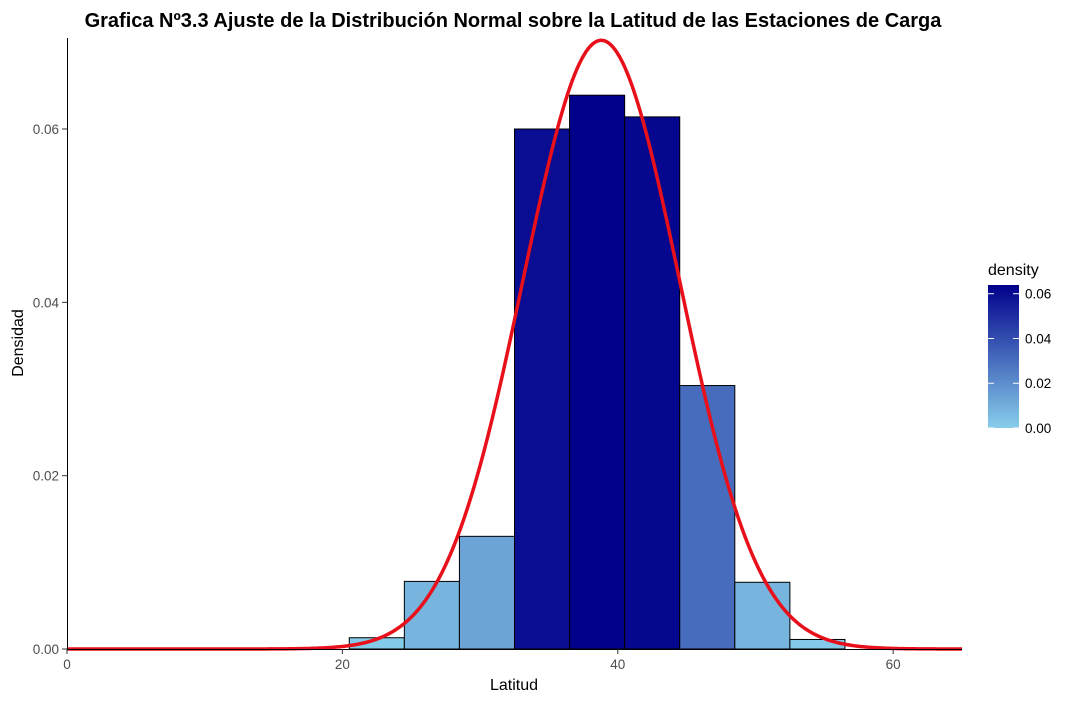  What do you see at coordinates (46, 129) in the screenshot?
I see `y-tick-label: 0.06` at bounding box center [46, 129].